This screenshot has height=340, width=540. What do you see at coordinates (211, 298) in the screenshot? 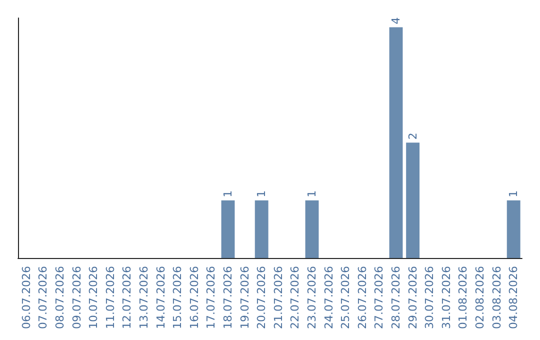
I see `x-tick-label: 17.07.2026` at bounding box center [211, 298].